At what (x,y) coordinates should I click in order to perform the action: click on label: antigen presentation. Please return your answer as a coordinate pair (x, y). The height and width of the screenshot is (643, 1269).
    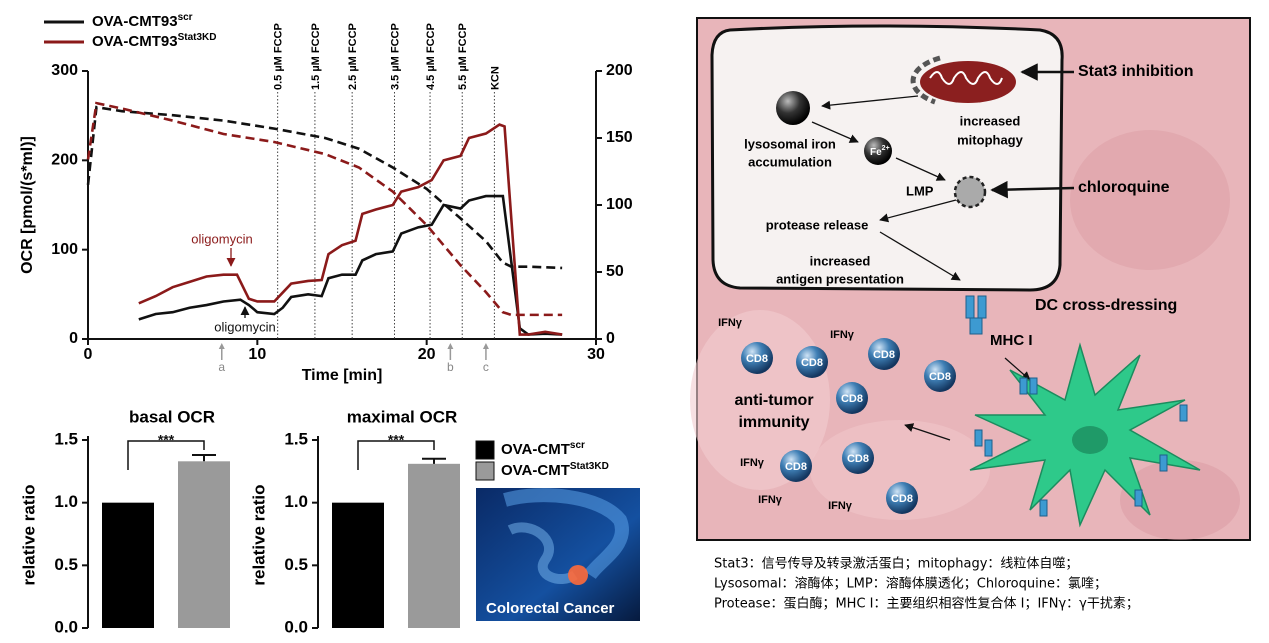
    Looking at the image, I should click on (840, 278).